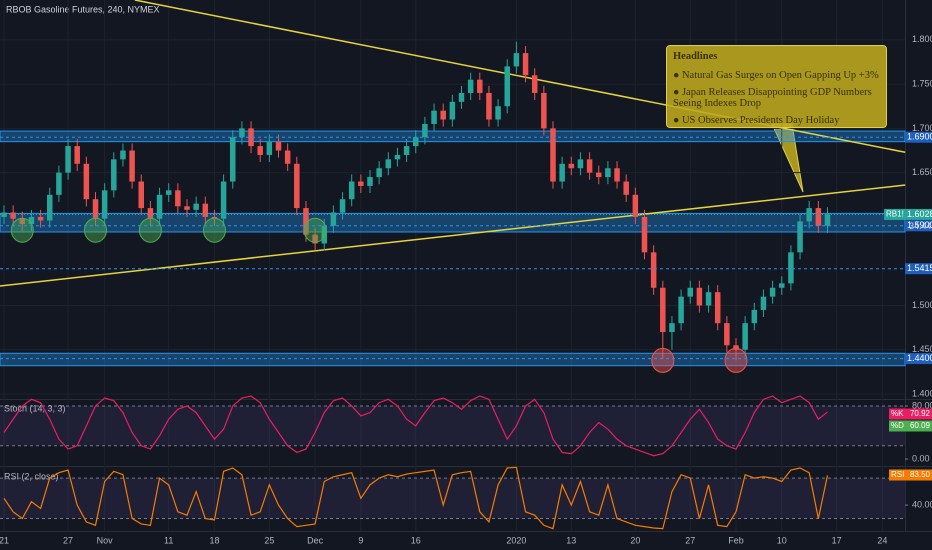 The image size is (932, 550). What do you see at coordinates (635, 540) in the screenshot?
I see `x-tick-label: 20` at bounding box center [635, 540].